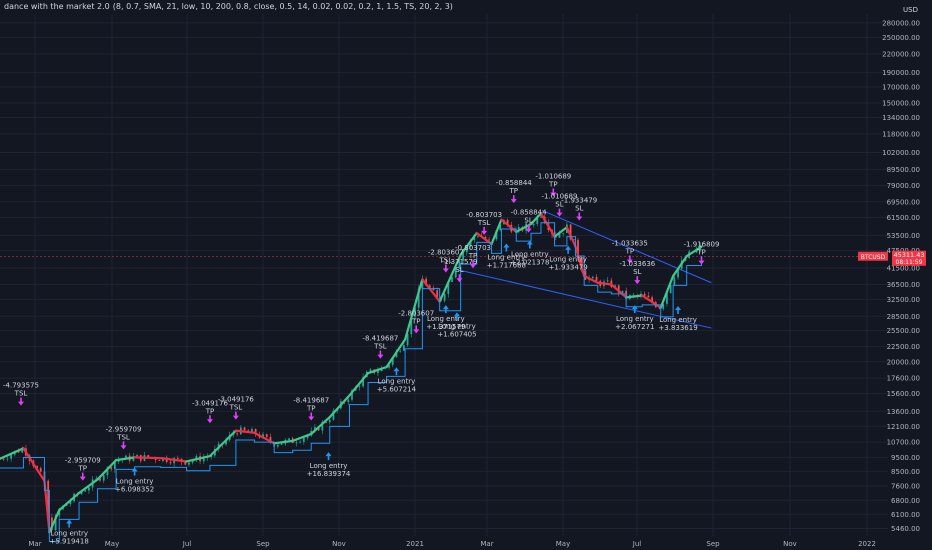 This screenshot has width=932, height=550. Describe the element at coordinates (903, 427) in the screenshot. I see `y-tick-label: 12100.00` at that location.